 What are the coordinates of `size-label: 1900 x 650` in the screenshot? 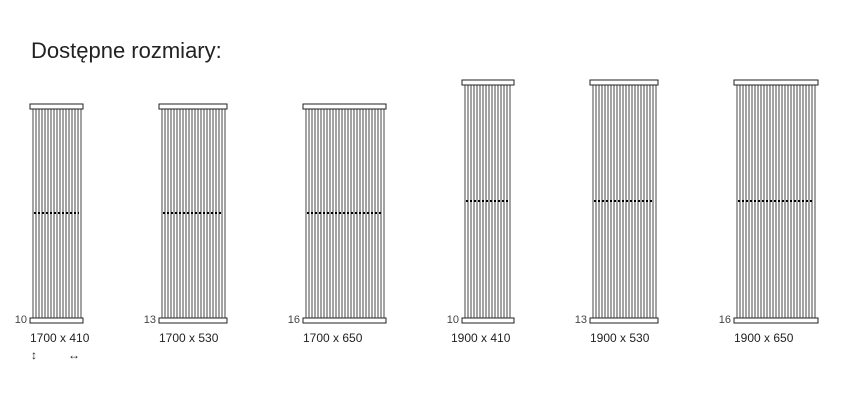 It's located at (764, 338).